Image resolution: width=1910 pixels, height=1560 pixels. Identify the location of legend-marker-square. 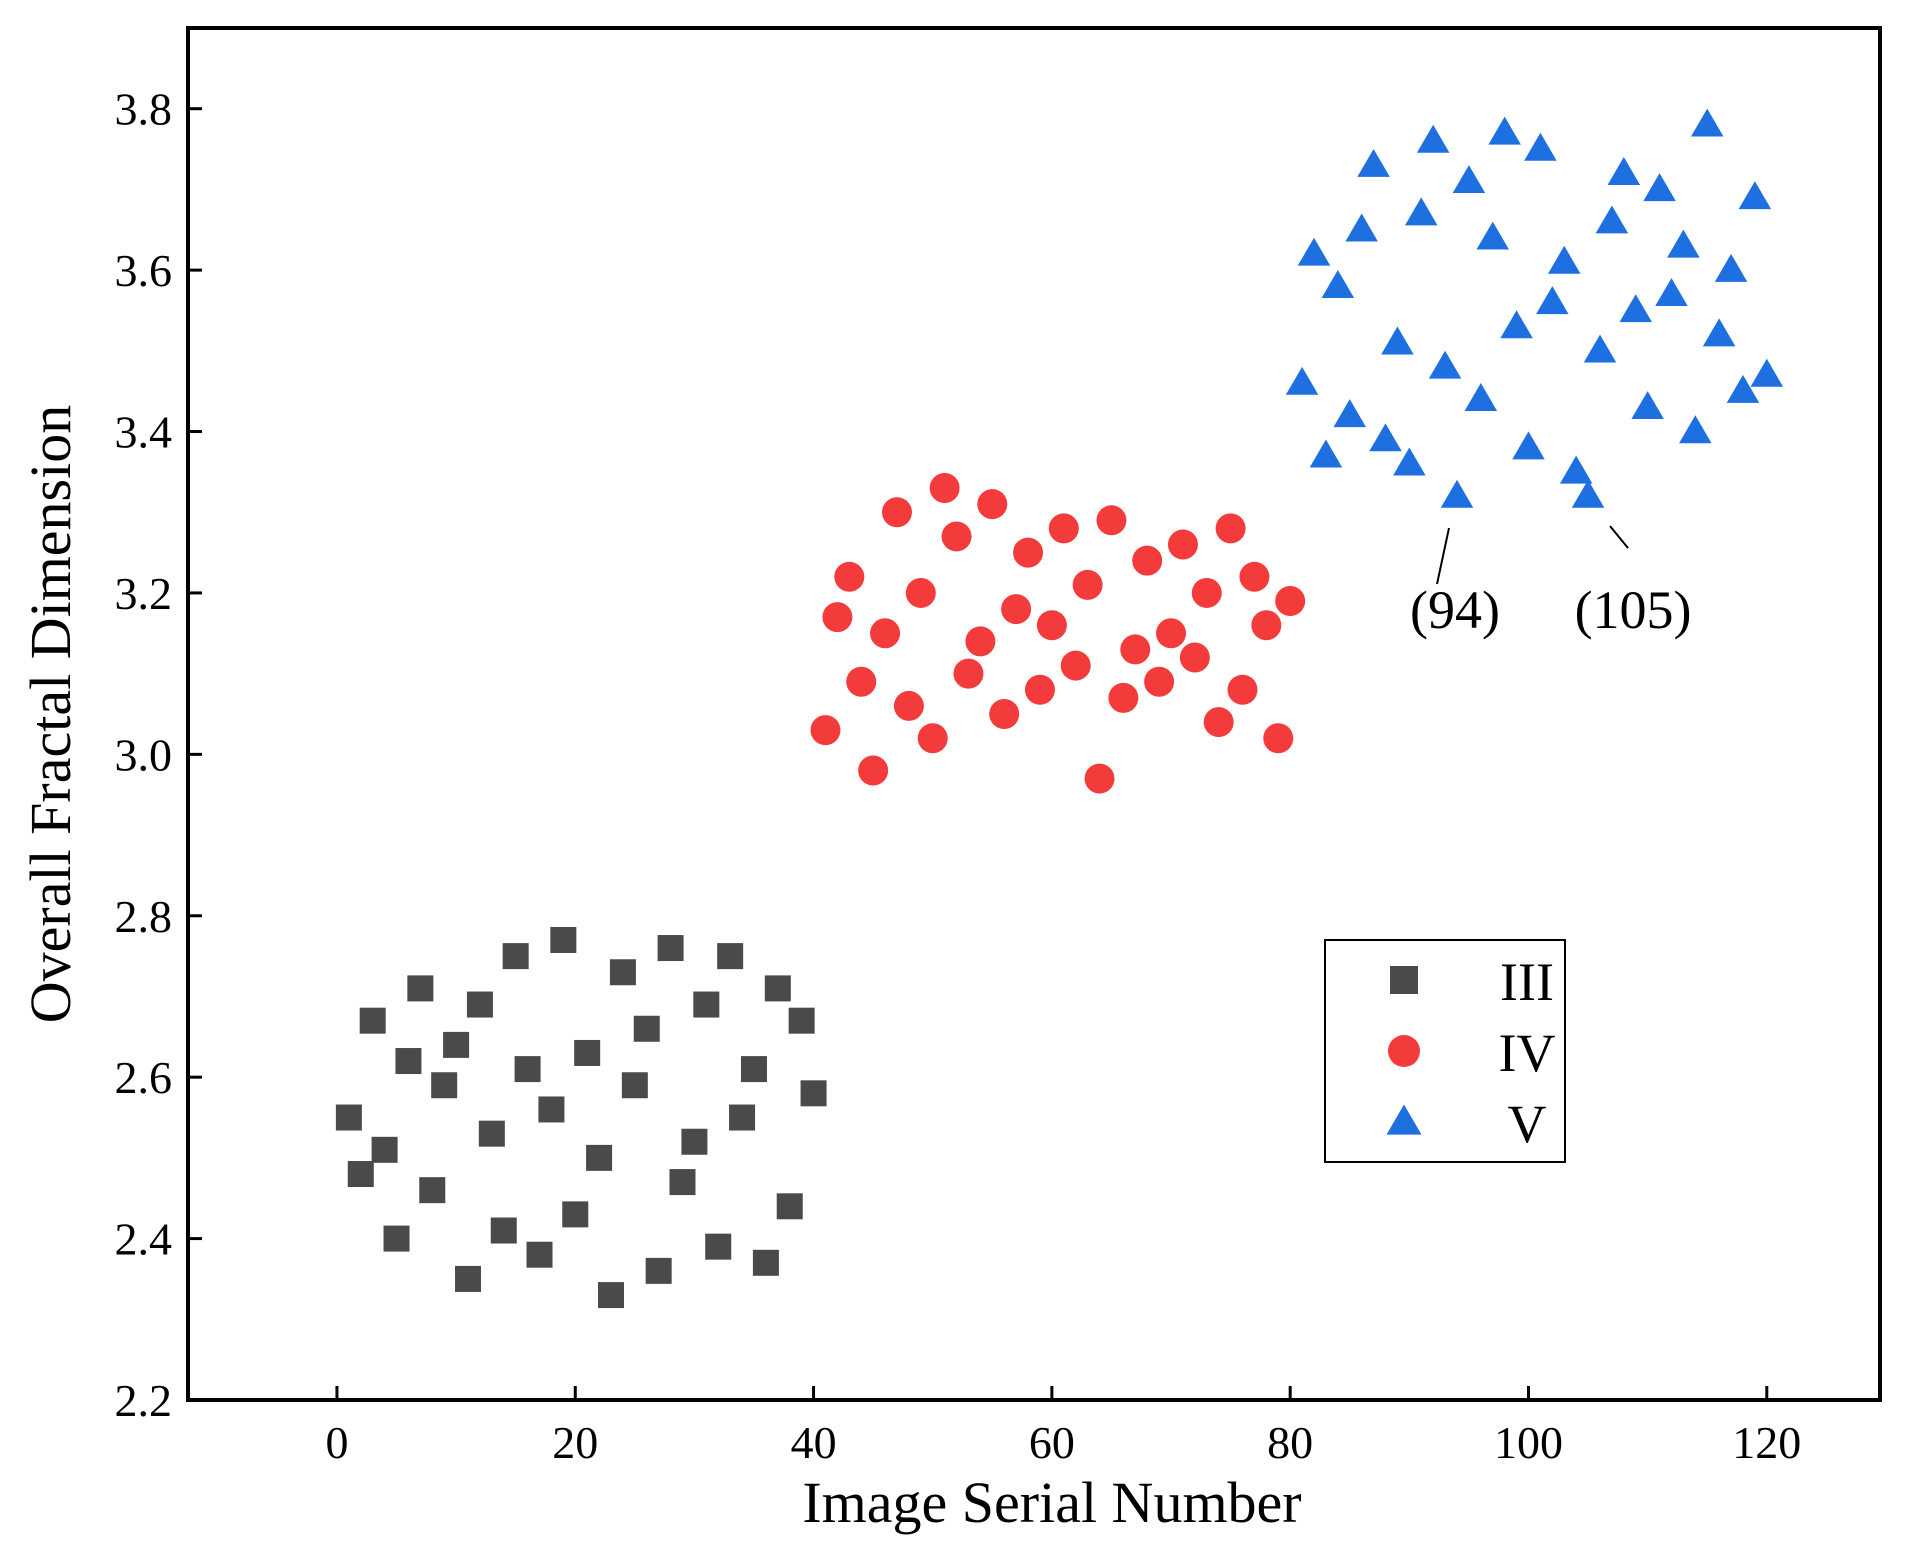
(1404, 980).